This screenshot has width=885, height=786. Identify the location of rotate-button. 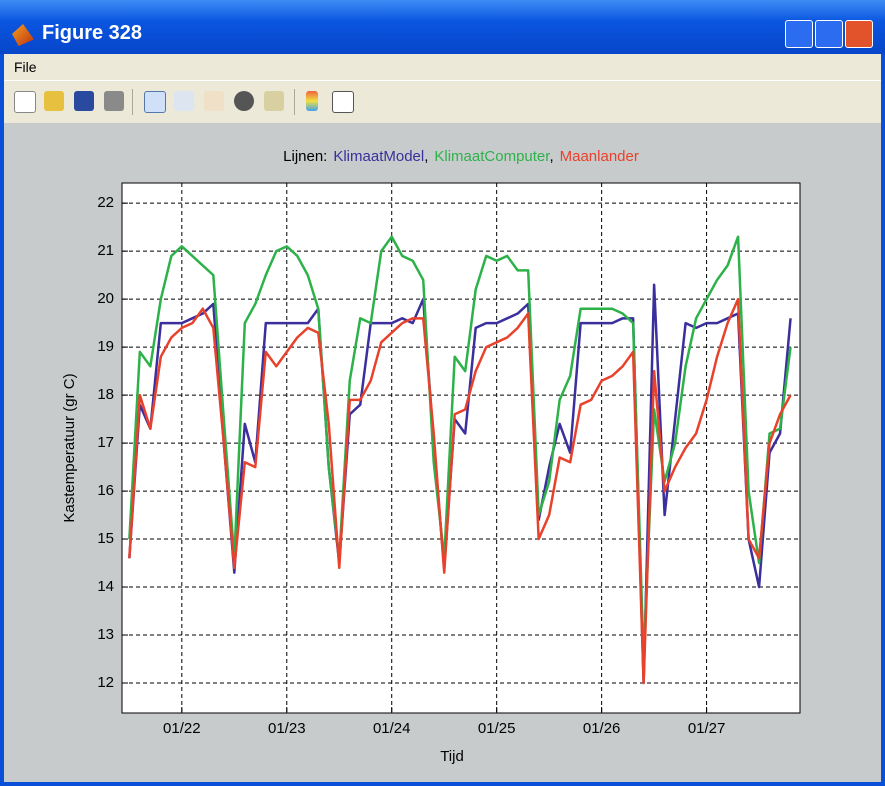
(244, 101).